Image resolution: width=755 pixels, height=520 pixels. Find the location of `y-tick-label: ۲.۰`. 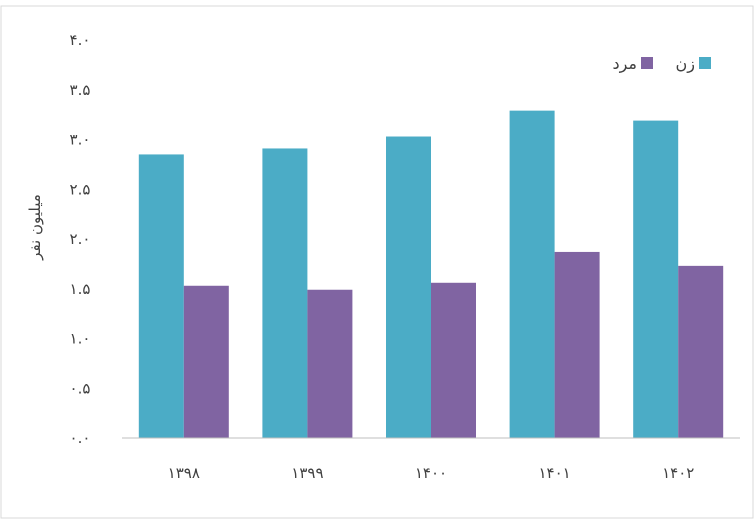

y-tick-label: ۲.۰ is located at coordinates (80, 239).